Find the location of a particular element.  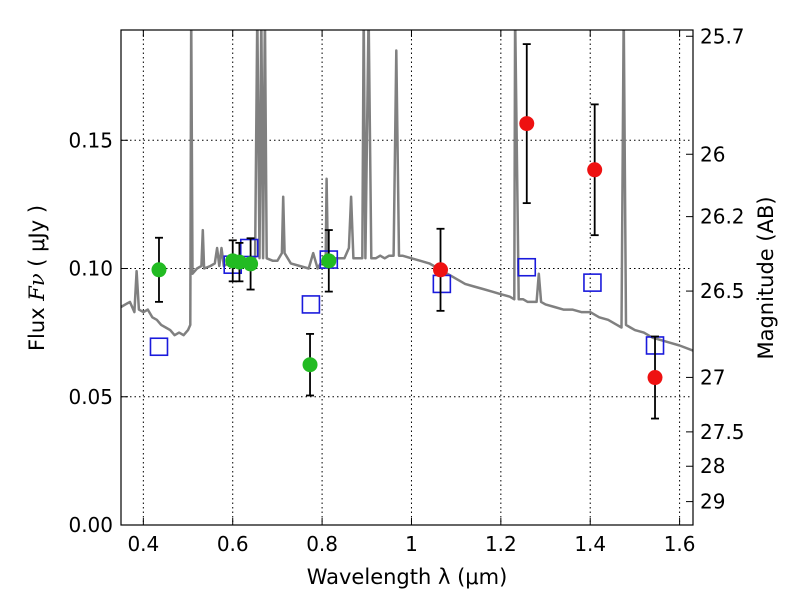

y-tick-label: 0.05 is located at coordinates (90, 397).